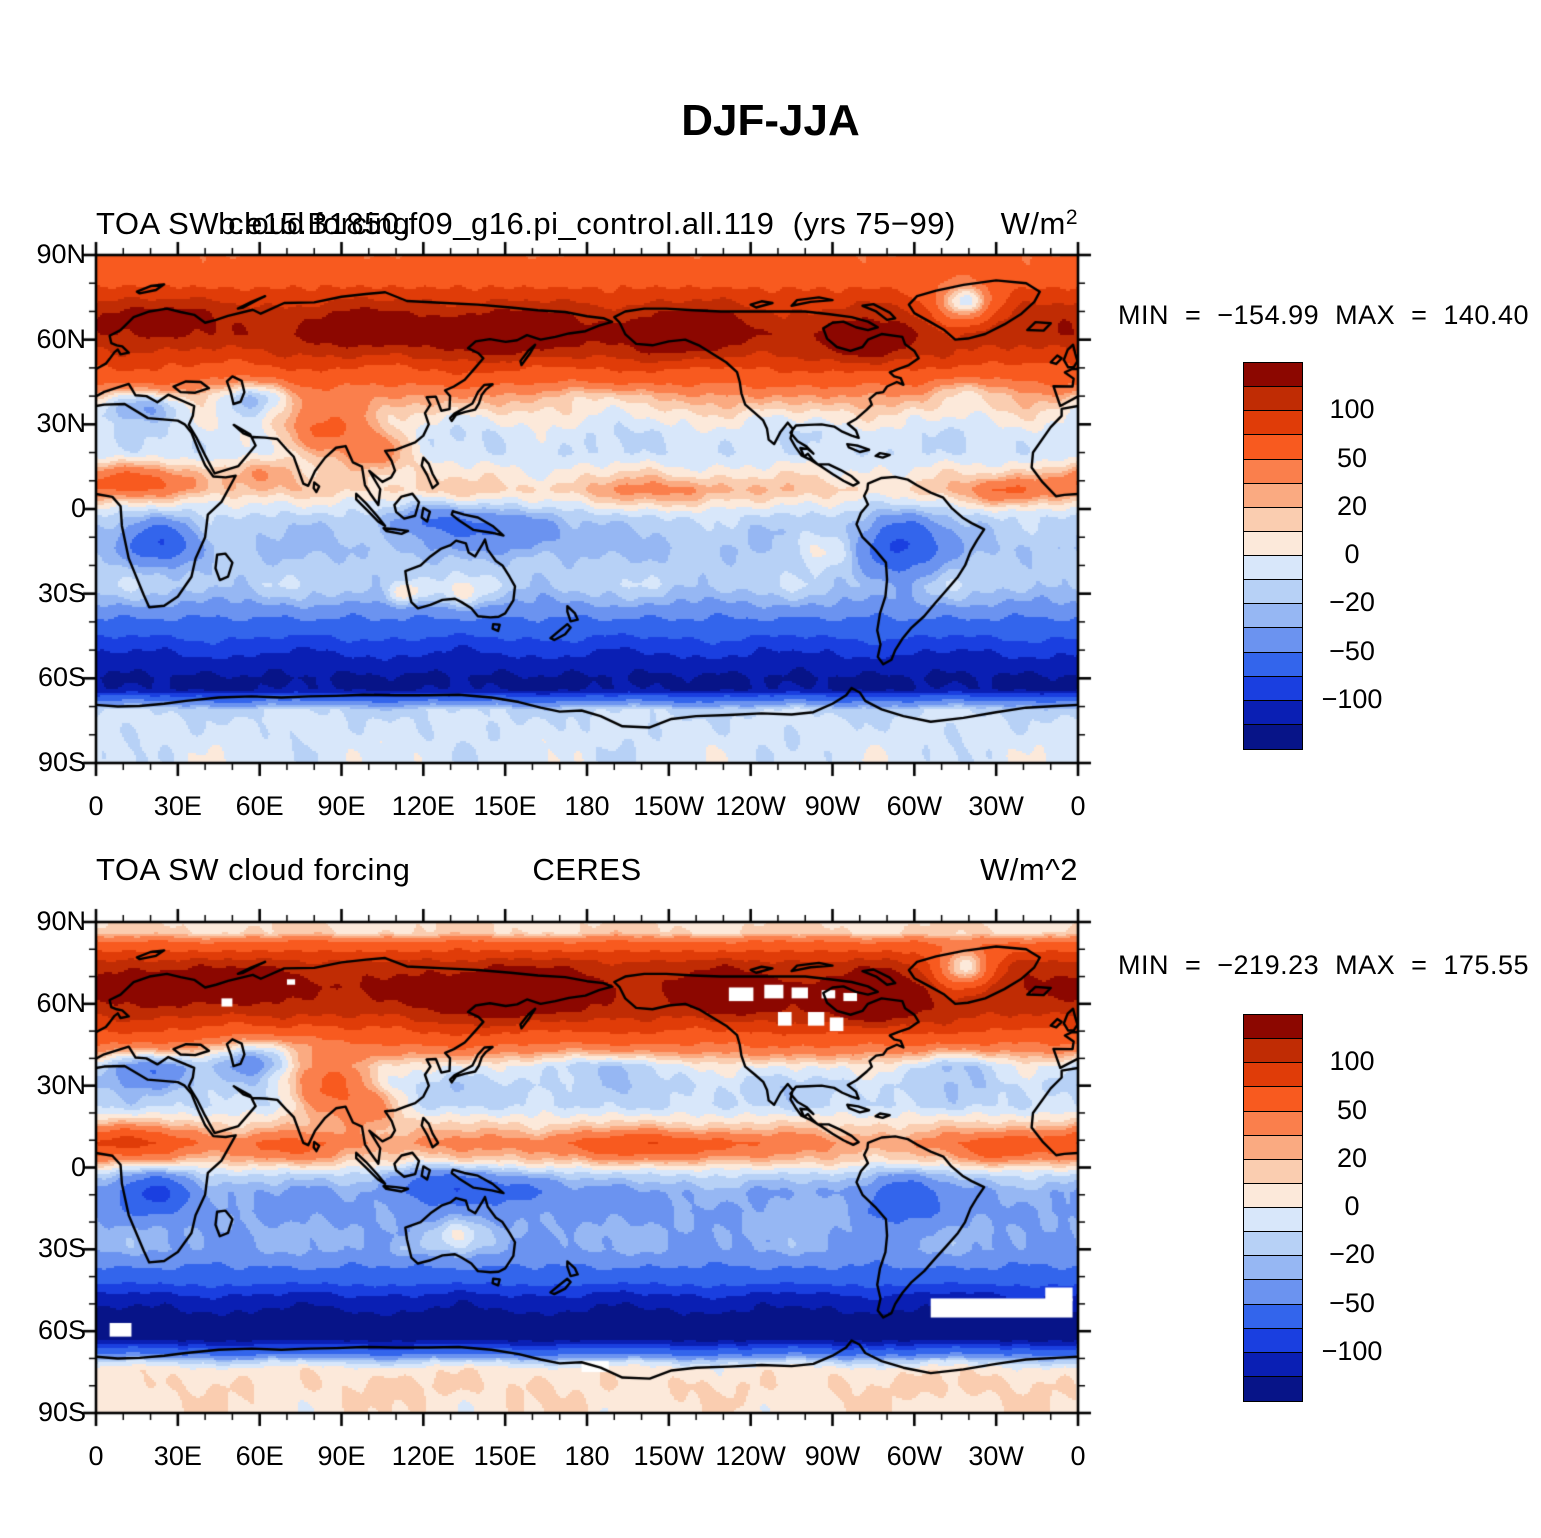  Describe the element at coordinates (1071, 217) in the screenshot. I see `panel1-units-exponent: 2` at that location.